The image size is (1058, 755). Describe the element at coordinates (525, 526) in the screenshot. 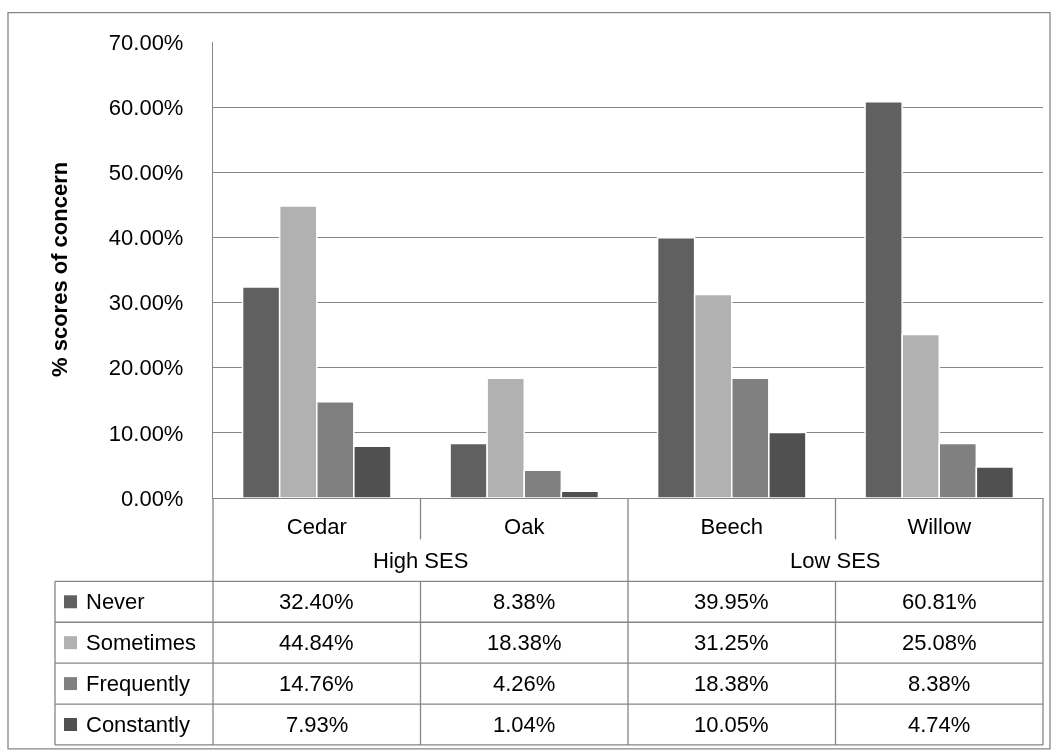

I see `x-tick-label: Oak` at that location.